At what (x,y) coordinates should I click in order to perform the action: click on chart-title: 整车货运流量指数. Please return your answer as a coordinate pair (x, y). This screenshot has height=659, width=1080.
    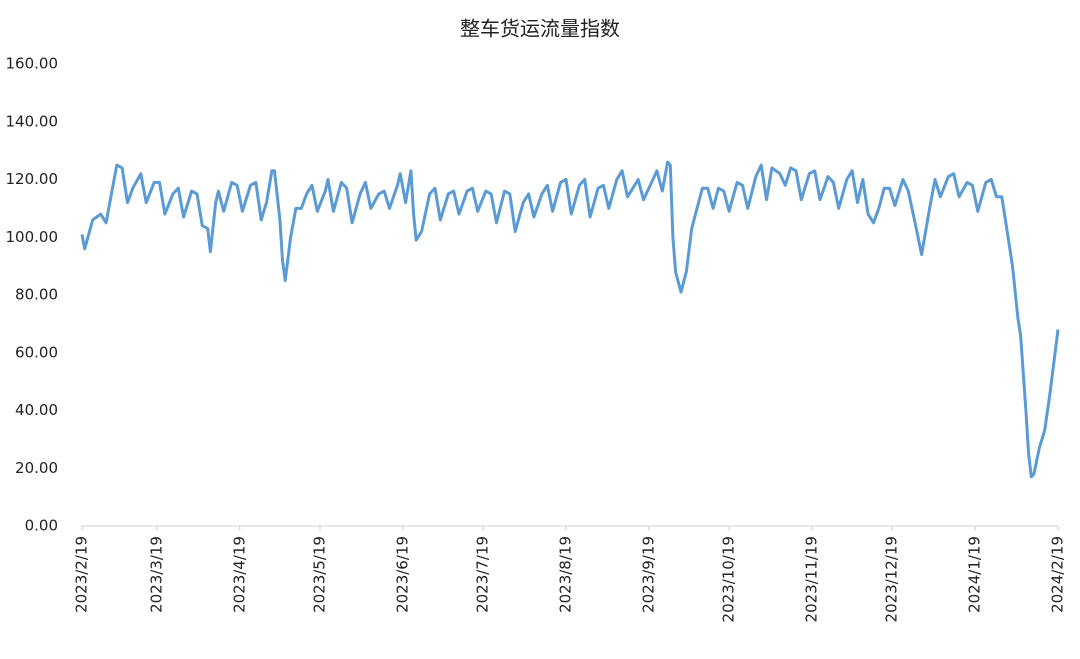
    Looking at the image, I should click on (540, 29).